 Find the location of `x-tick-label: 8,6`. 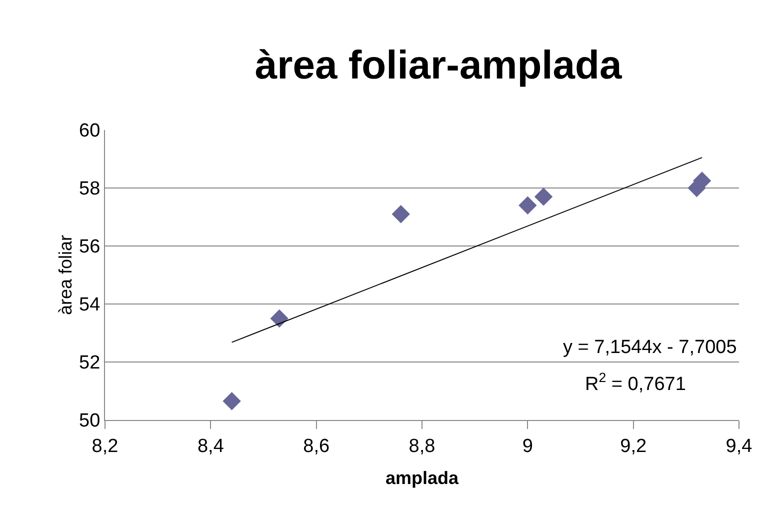

x-tick-label: 8,6 is located at coordinates (316, 446).